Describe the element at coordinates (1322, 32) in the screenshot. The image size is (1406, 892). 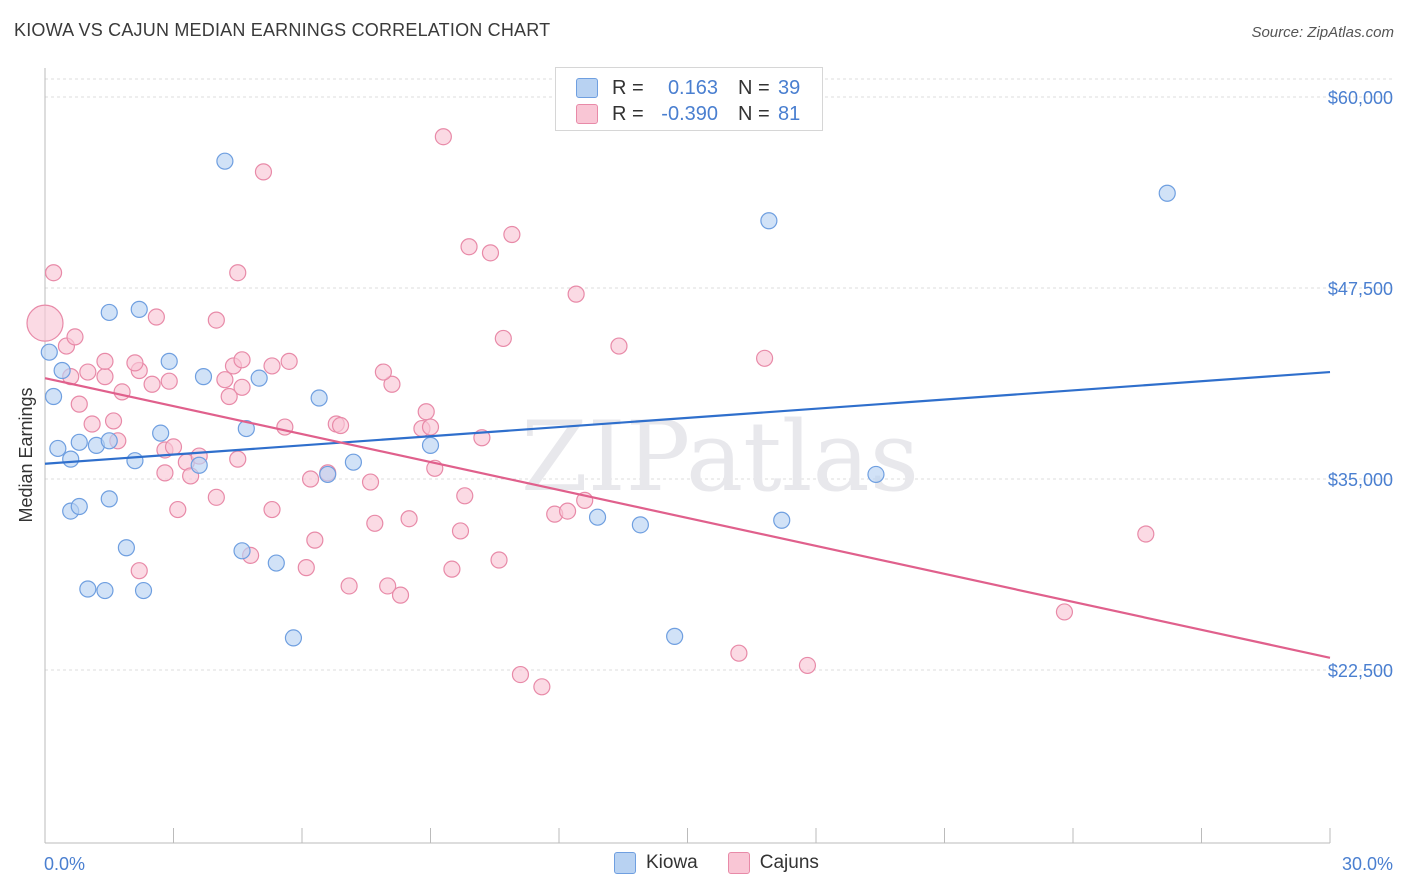
I see `source-label: Source: ZipAtlas.com` at that location.